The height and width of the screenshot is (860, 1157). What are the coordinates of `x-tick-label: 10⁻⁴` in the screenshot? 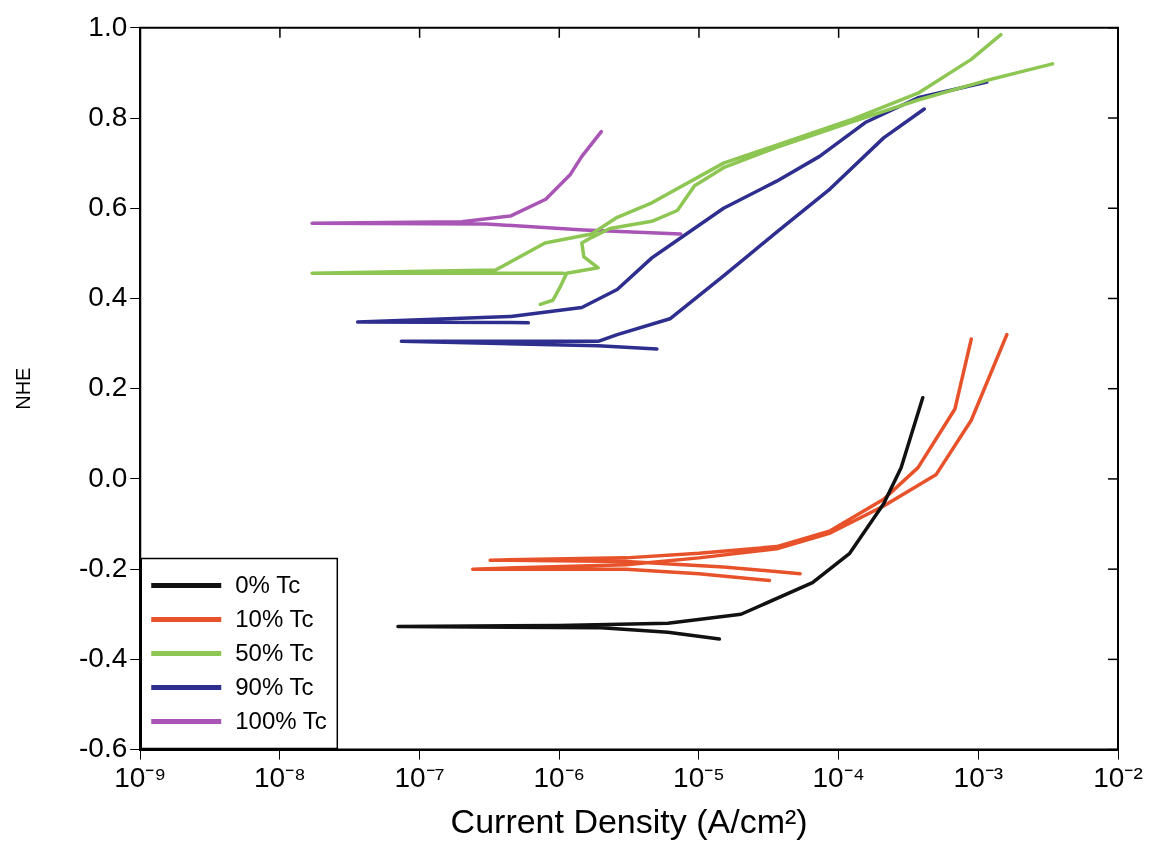 It's located at (838, 778).